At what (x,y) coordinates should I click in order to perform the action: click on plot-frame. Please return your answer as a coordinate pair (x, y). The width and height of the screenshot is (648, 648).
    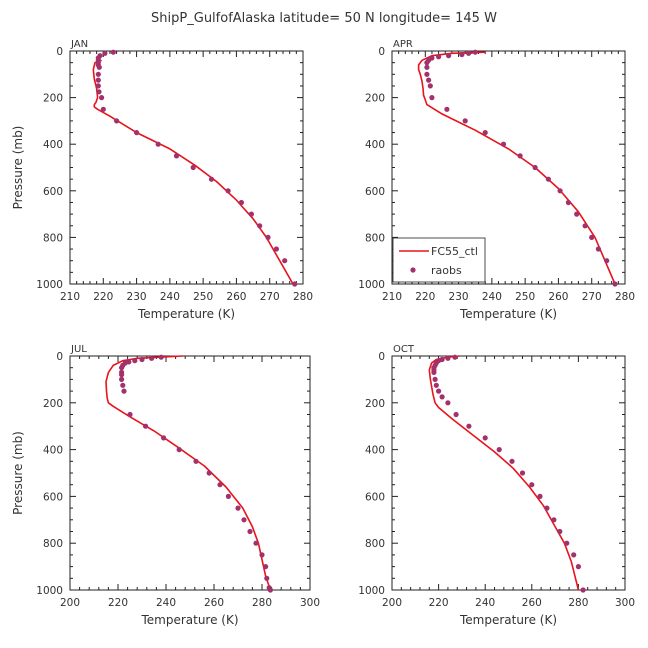
    Looking at the image, I should click on (186, 167).